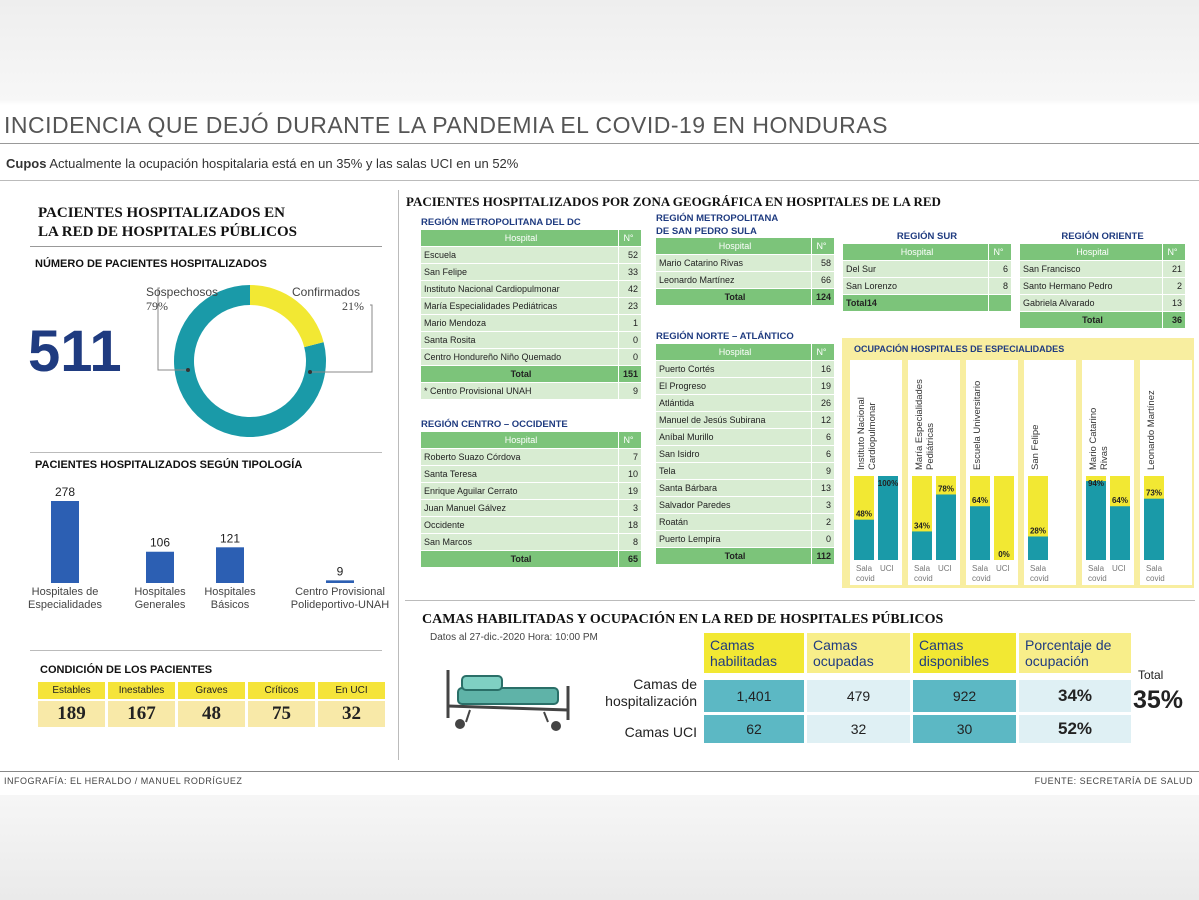  What do you see at coordinates (1004, 554) in the screenshot?
I see `occupancy-value-label: 0%` at bounding box center [1004, 554].